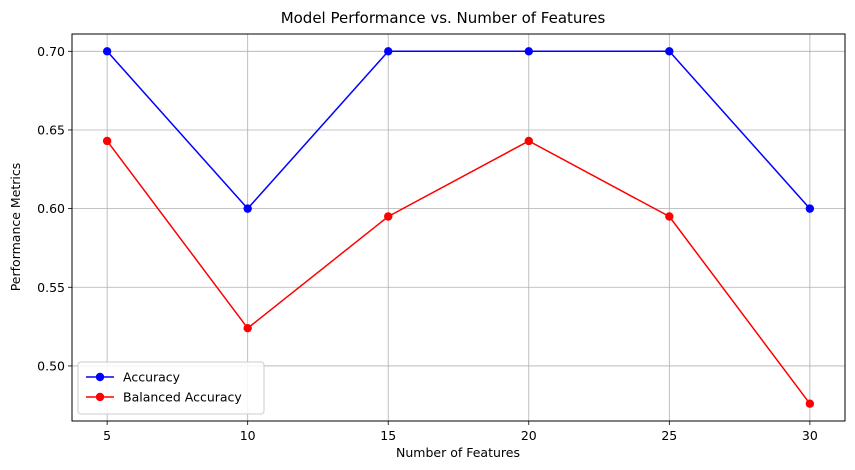 The height and width of the screenshot is (470, 855). Describe the element at coordinates (529, 435) in the screenshot. I see `x-tick-label: 20` at that location.